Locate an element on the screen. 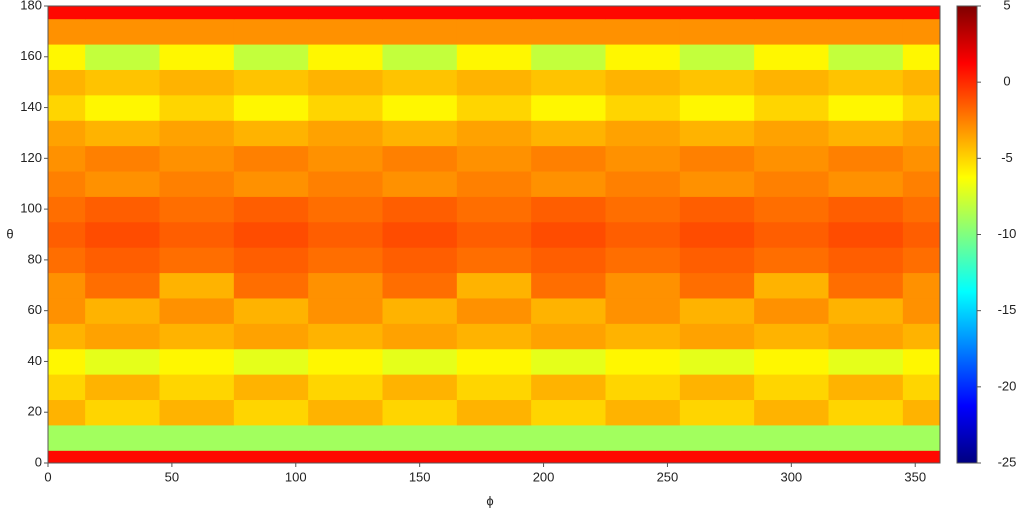 The width and height of the screenshot is (1024, 519). y-tick-label: 160 is located at coordinates (31, 55).